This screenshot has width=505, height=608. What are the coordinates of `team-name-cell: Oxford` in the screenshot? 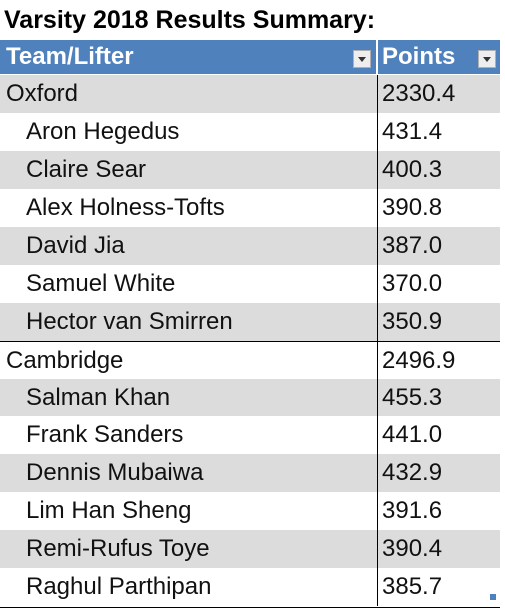 It's located at (189, 94).